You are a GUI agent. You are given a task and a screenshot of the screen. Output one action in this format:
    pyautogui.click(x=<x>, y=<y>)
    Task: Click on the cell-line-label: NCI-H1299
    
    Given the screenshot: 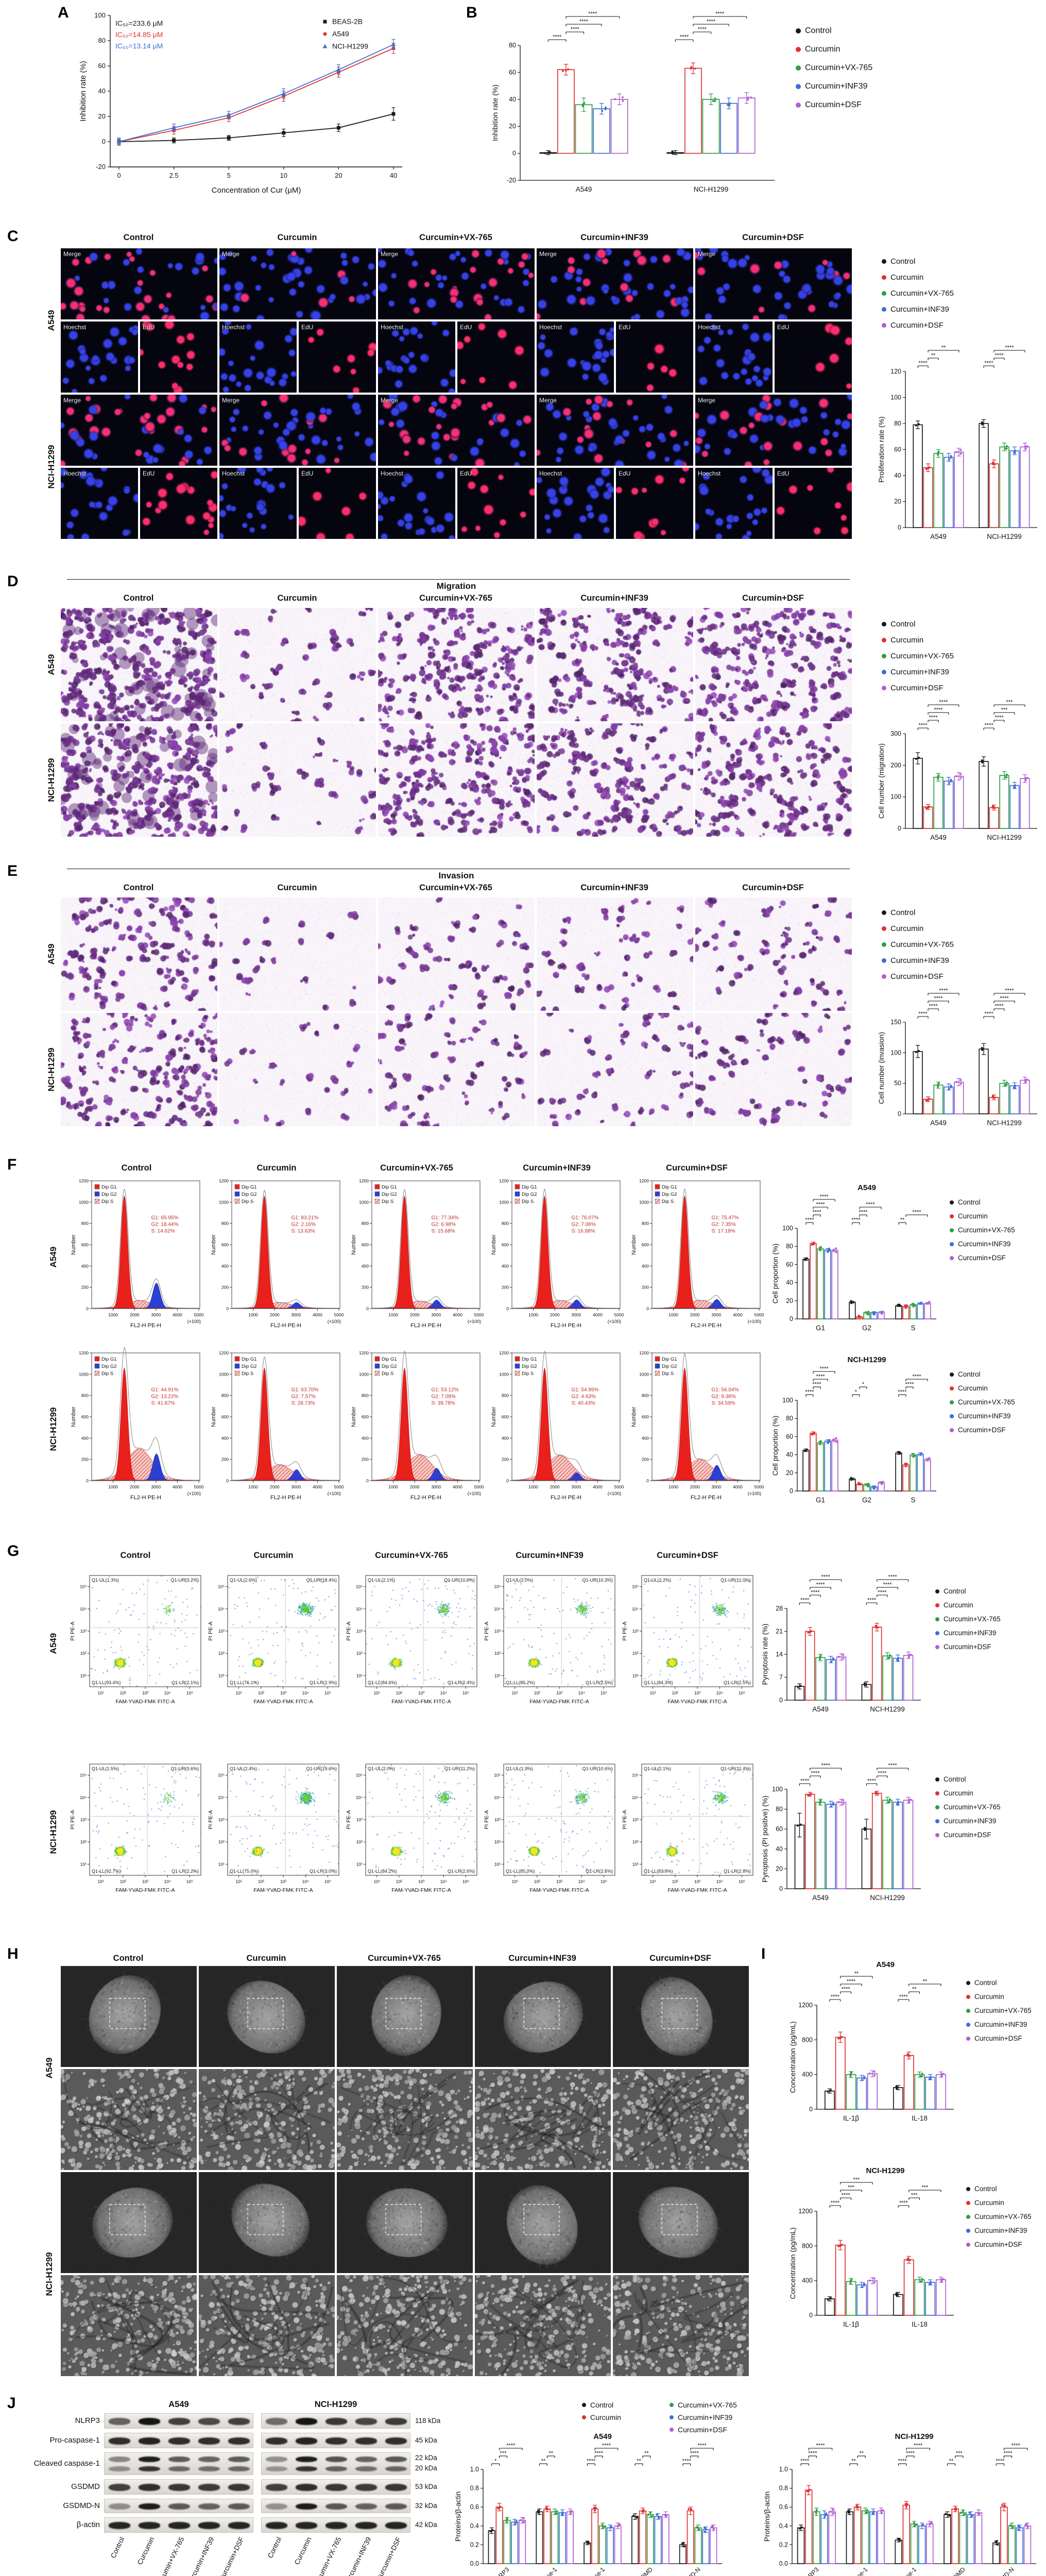 What is the action you would take?
    pyautogui.click(x=53, y=1832)
    